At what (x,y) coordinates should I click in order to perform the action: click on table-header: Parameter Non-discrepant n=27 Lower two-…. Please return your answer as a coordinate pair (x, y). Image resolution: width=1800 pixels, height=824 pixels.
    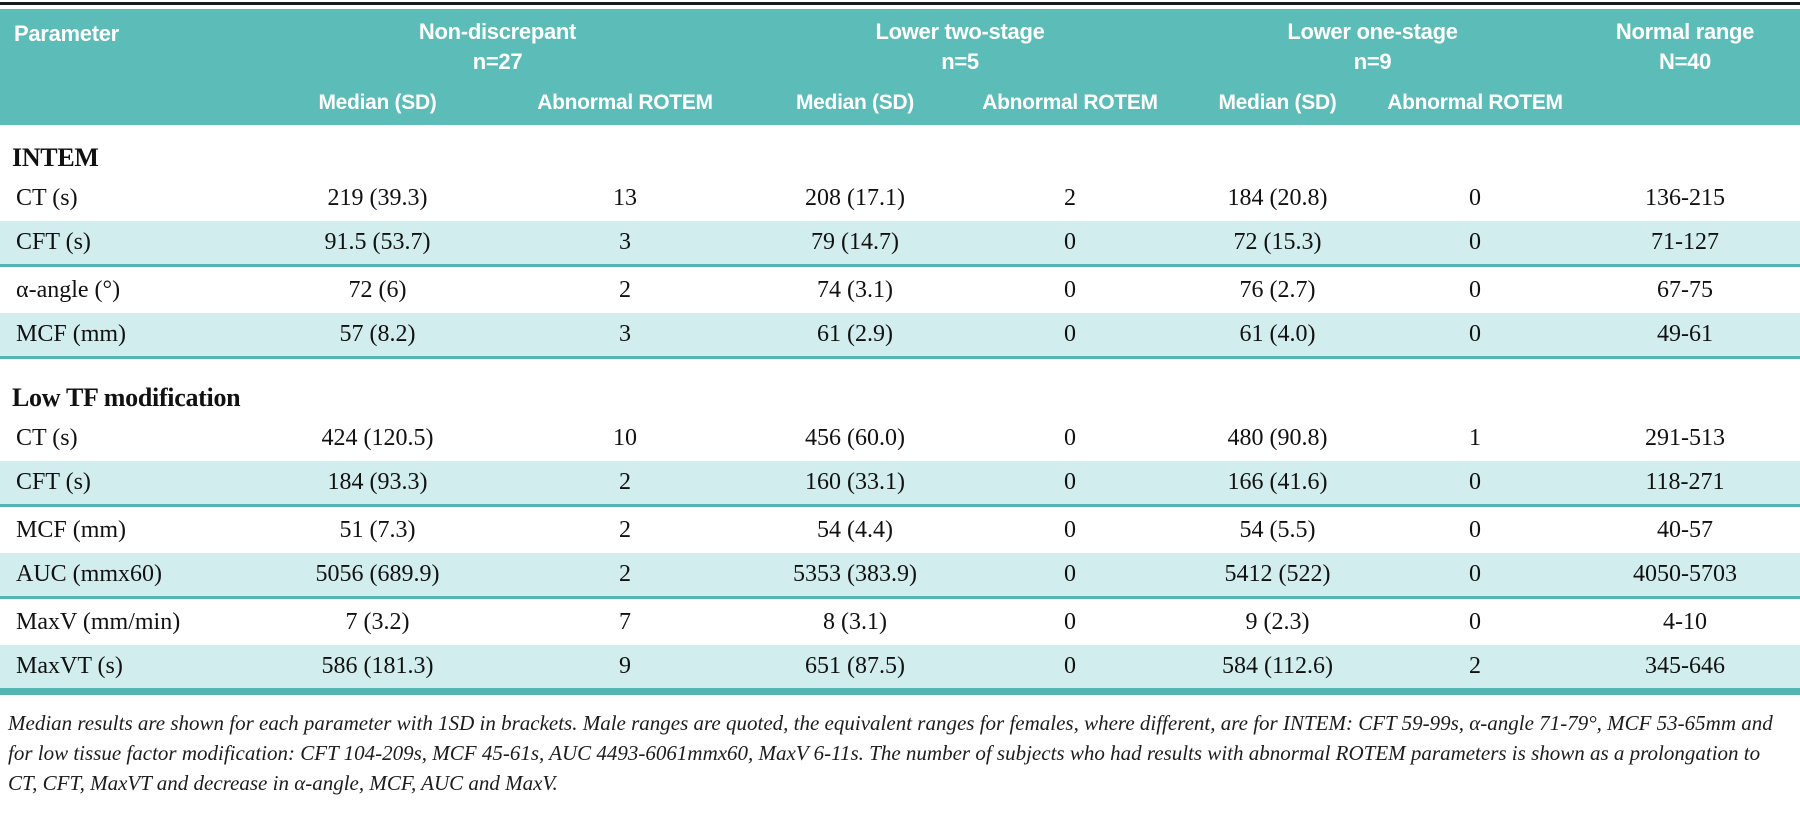
    Looking at the image, I should click on (900, 67).